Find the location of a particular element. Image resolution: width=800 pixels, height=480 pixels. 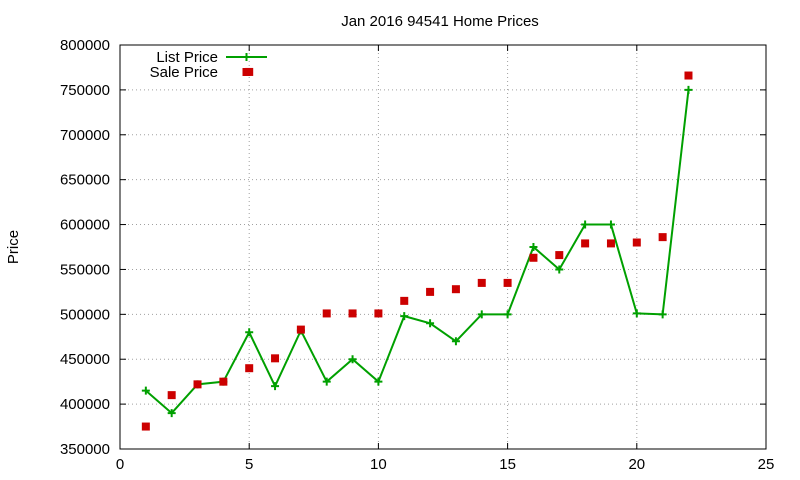

x-tick-label: 20 is located at coordinates (636, 464).